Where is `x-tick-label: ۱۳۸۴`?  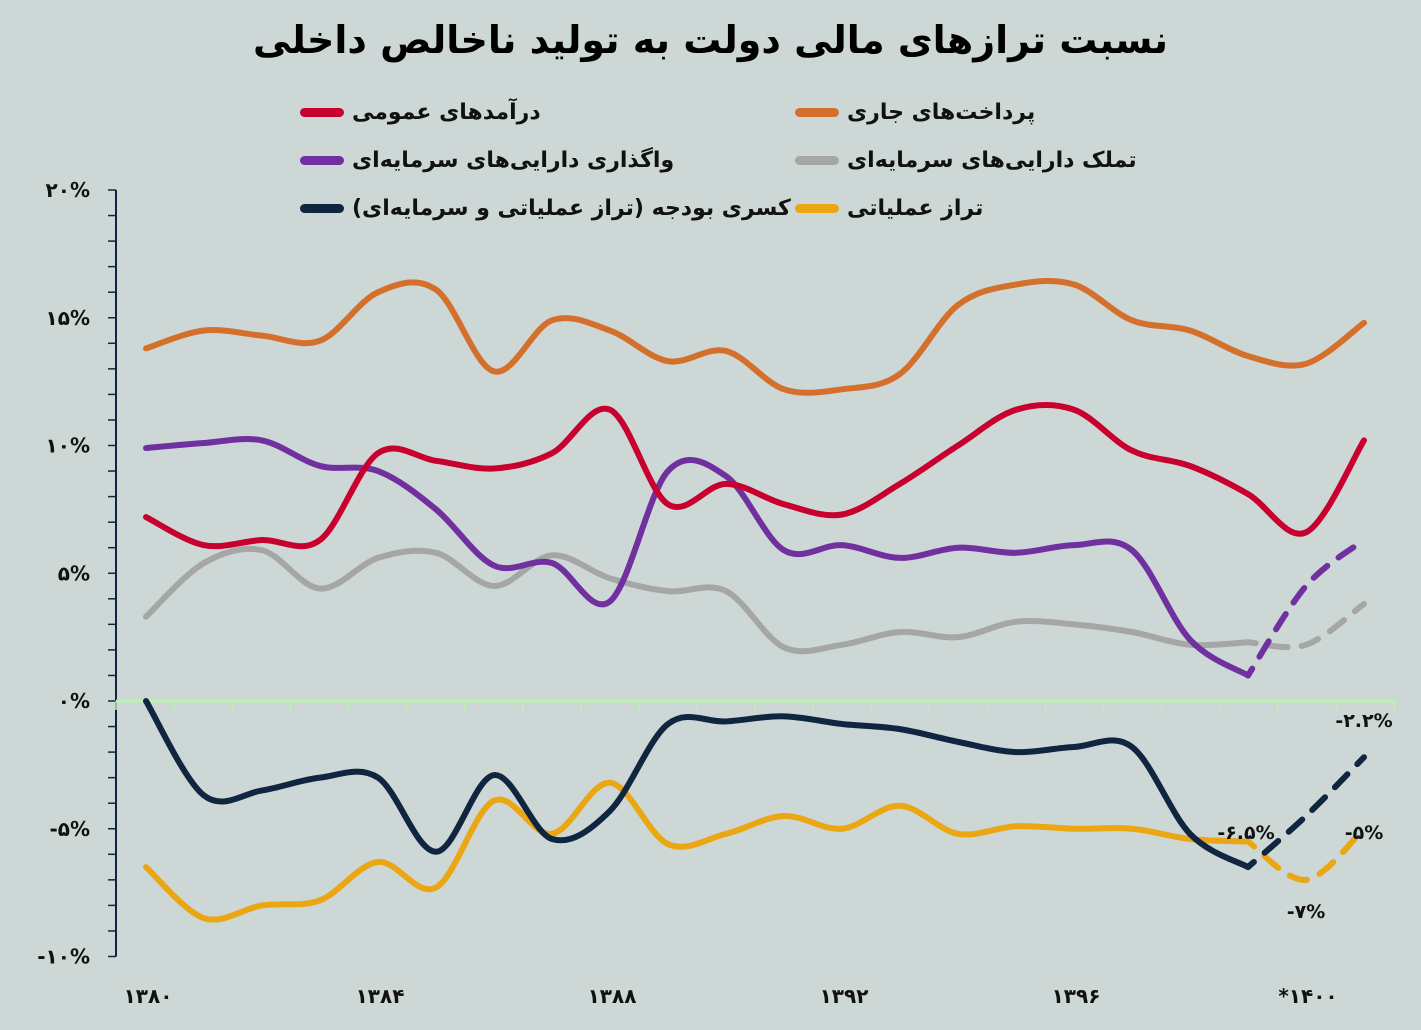 x-tick-label: ۱۳۸۴ is located at coordinates (380, 996).